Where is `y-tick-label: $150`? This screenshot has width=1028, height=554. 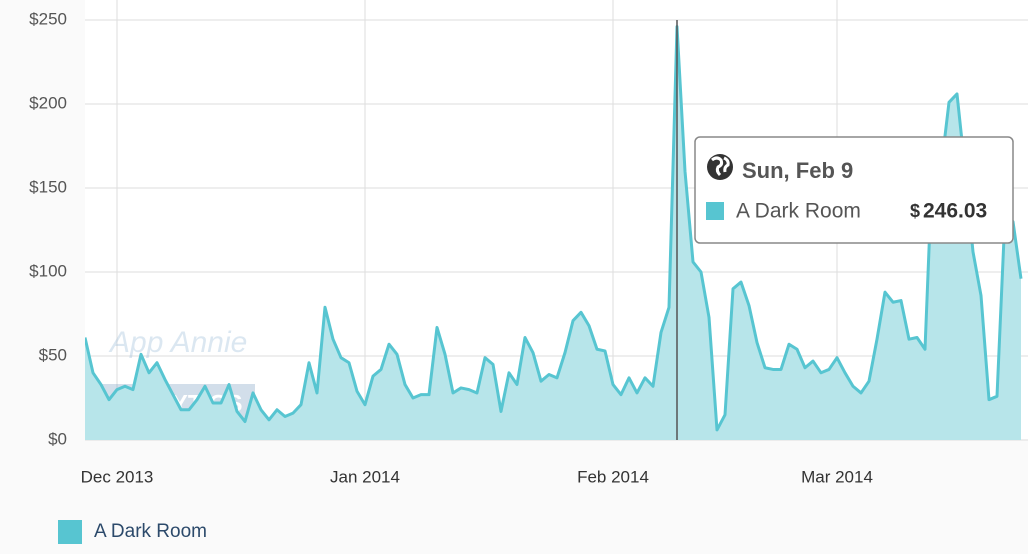 y-tick-label: $150 is located at coordinates (48, 186).